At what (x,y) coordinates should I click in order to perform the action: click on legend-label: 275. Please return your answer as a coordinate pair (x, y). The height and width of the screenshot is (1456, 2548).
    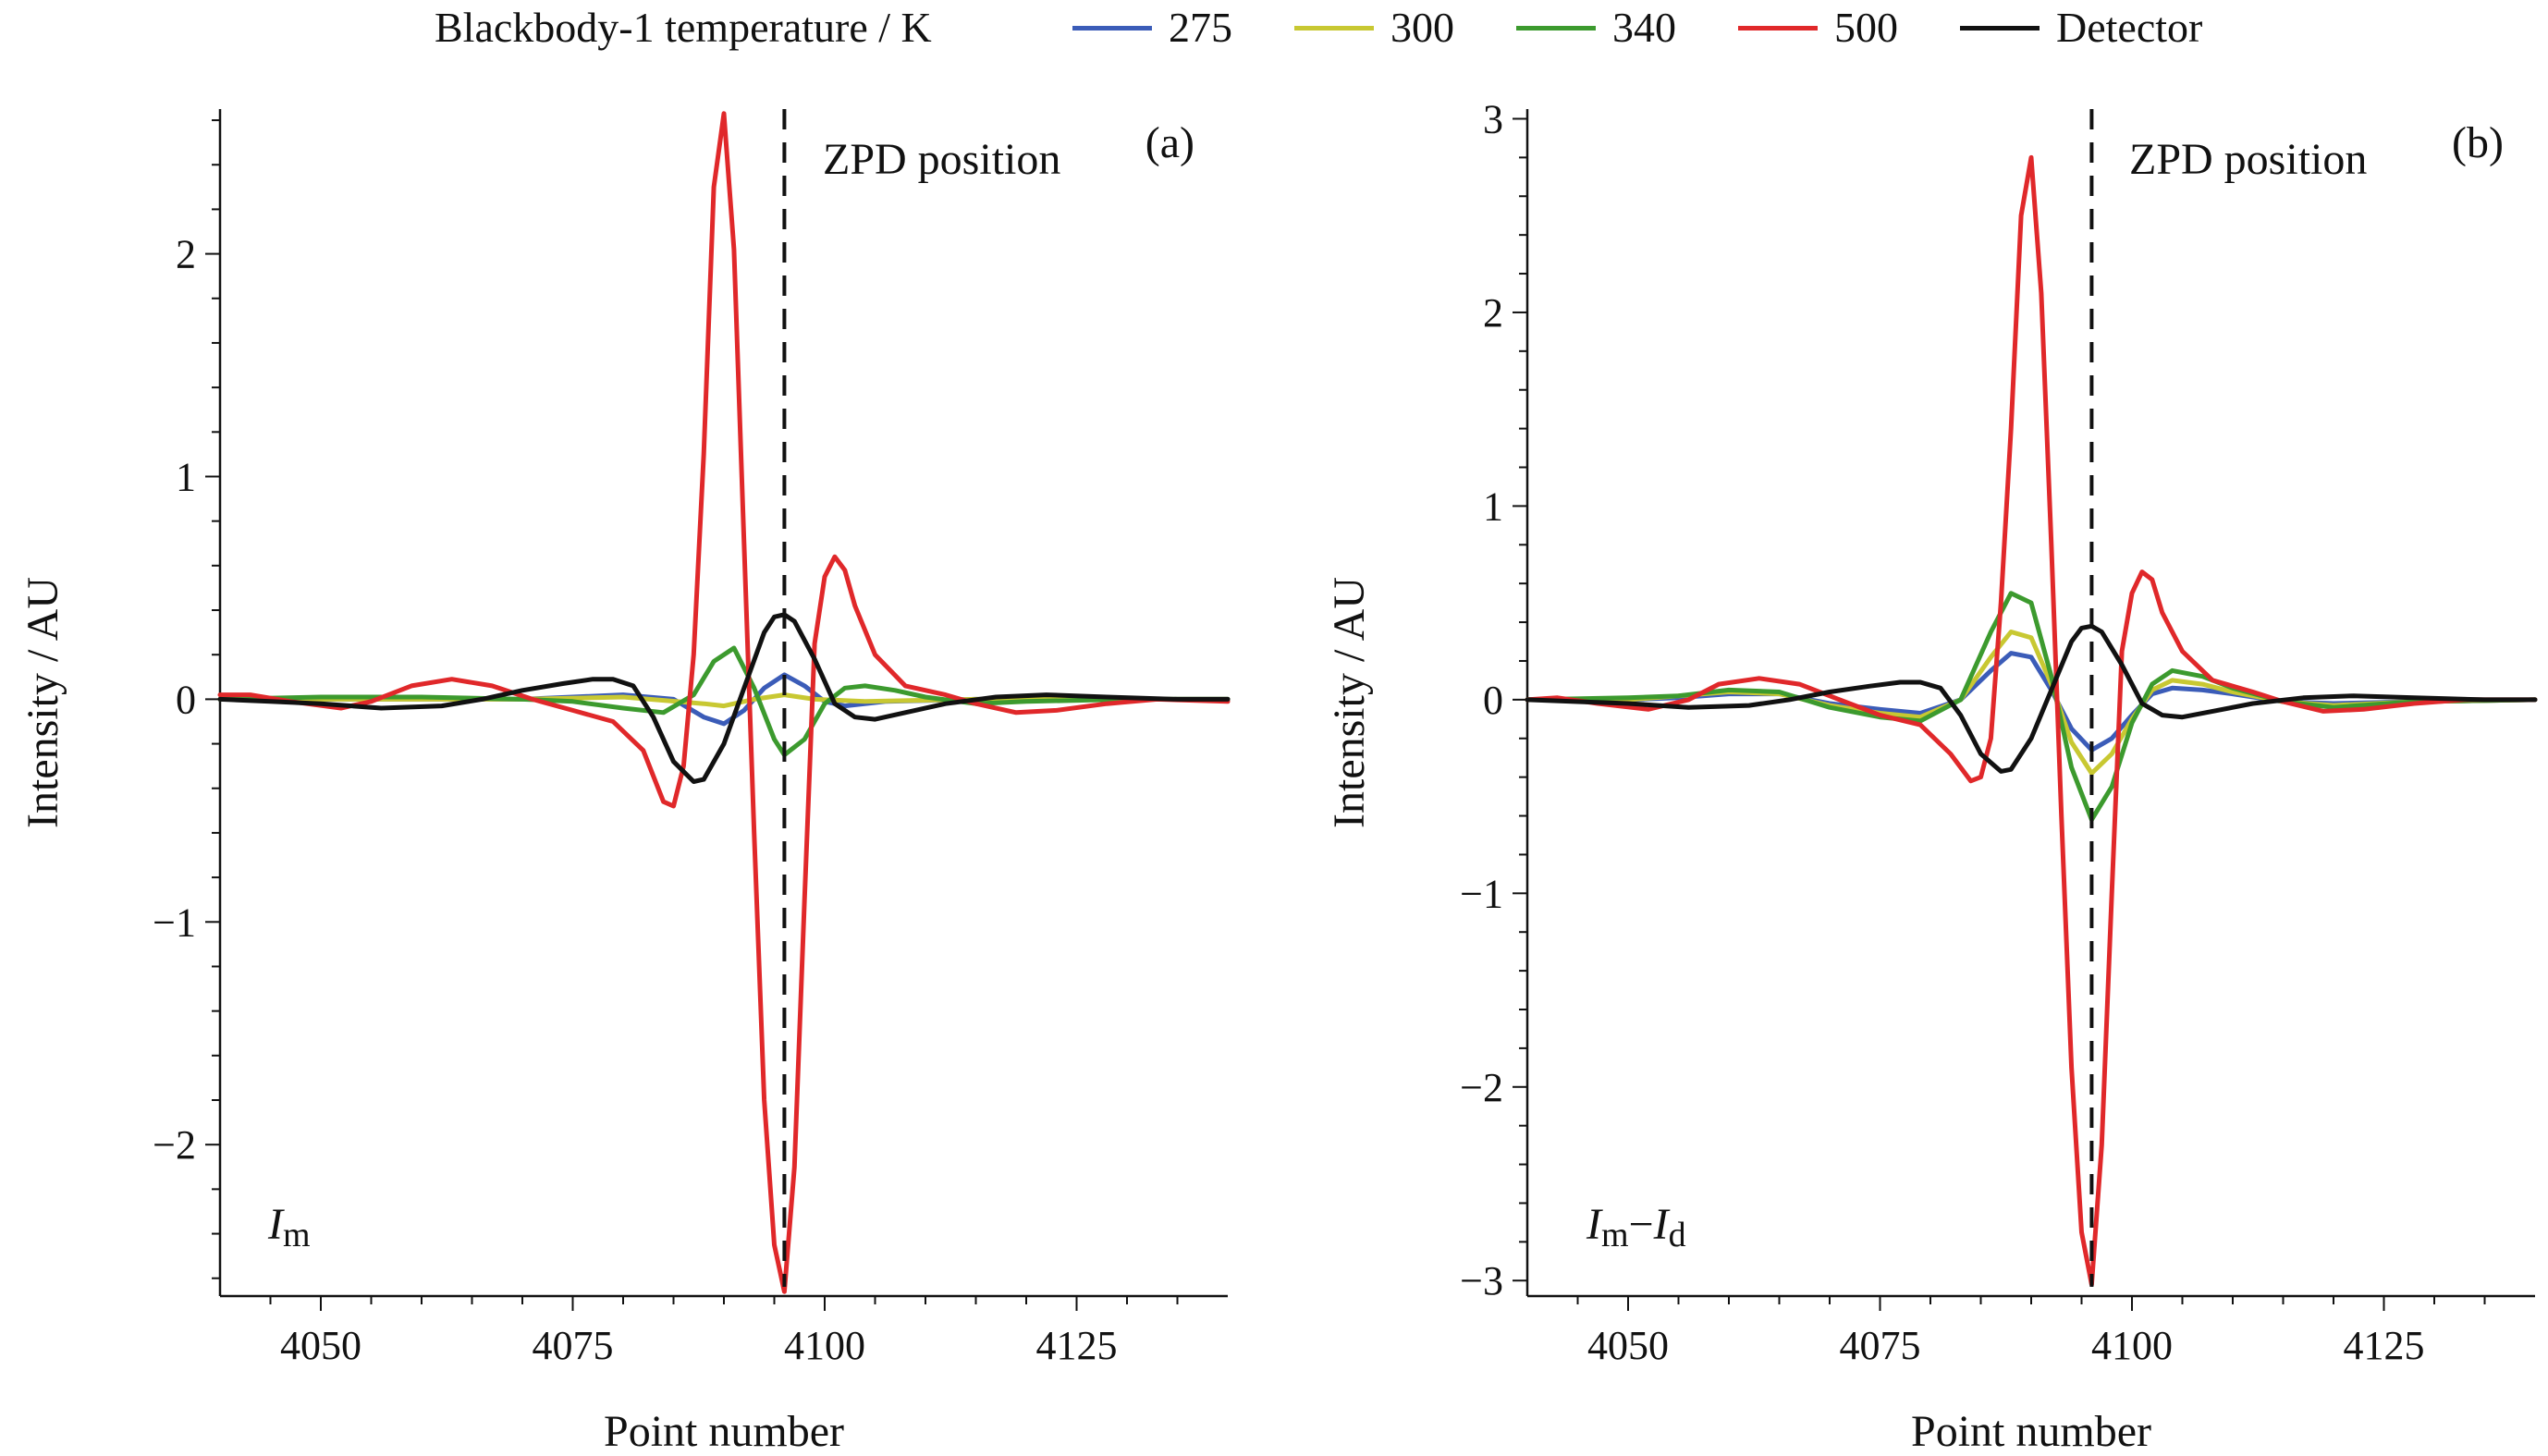
    Looking at the image, I should click on (1200, 27).